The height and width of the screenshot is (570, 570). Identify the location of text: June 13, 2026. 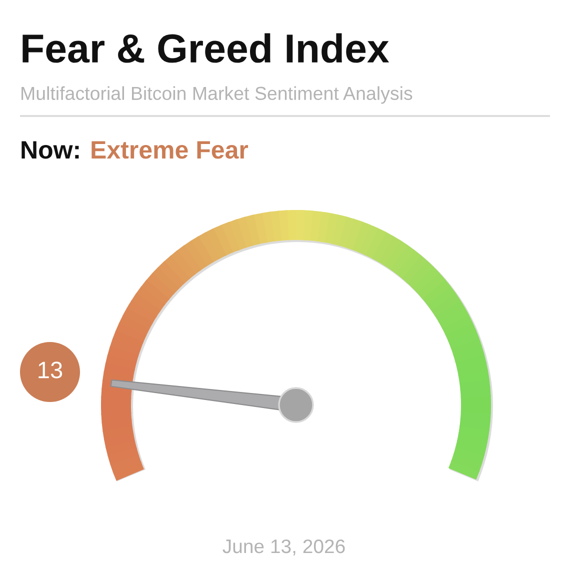
(283, 547).